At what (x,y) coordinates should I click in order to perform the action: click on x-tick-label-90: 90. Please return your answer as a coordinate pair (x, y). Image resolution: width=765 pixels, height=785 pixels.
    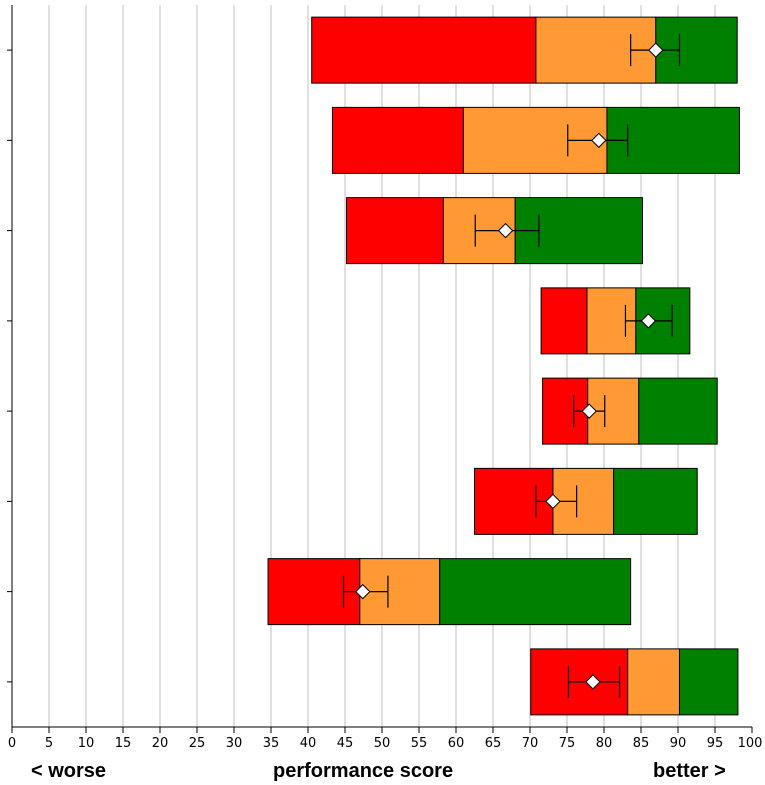
    Looking at the image, I should click on (678, 743).